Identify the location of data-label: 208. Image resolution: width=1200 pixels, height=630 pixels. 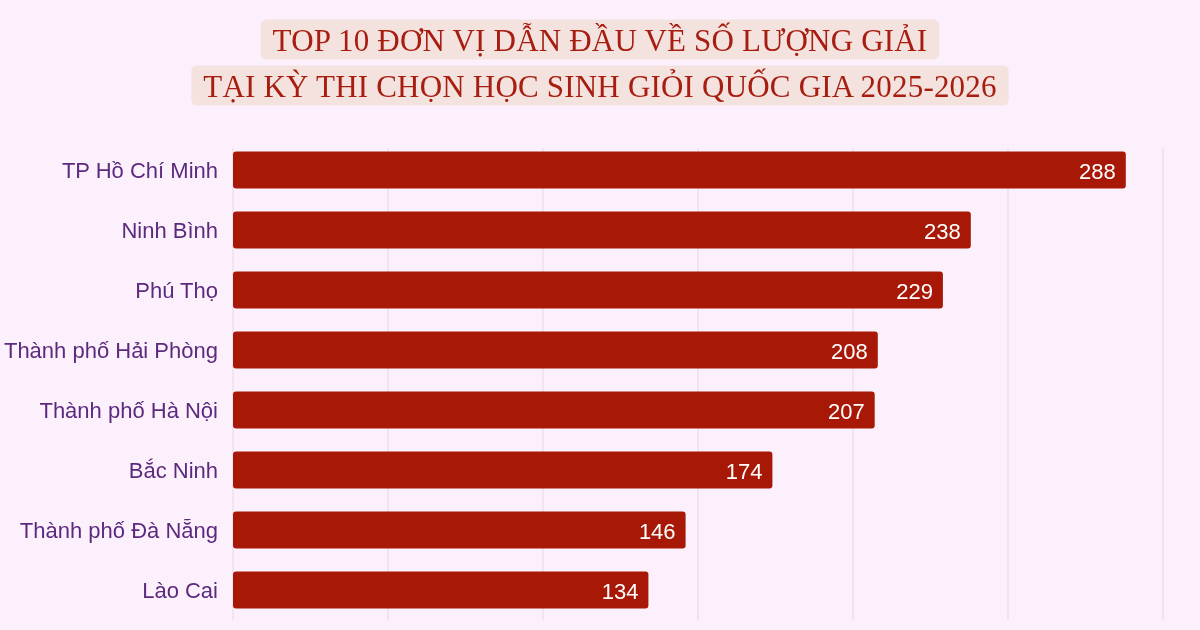
(849, 351).